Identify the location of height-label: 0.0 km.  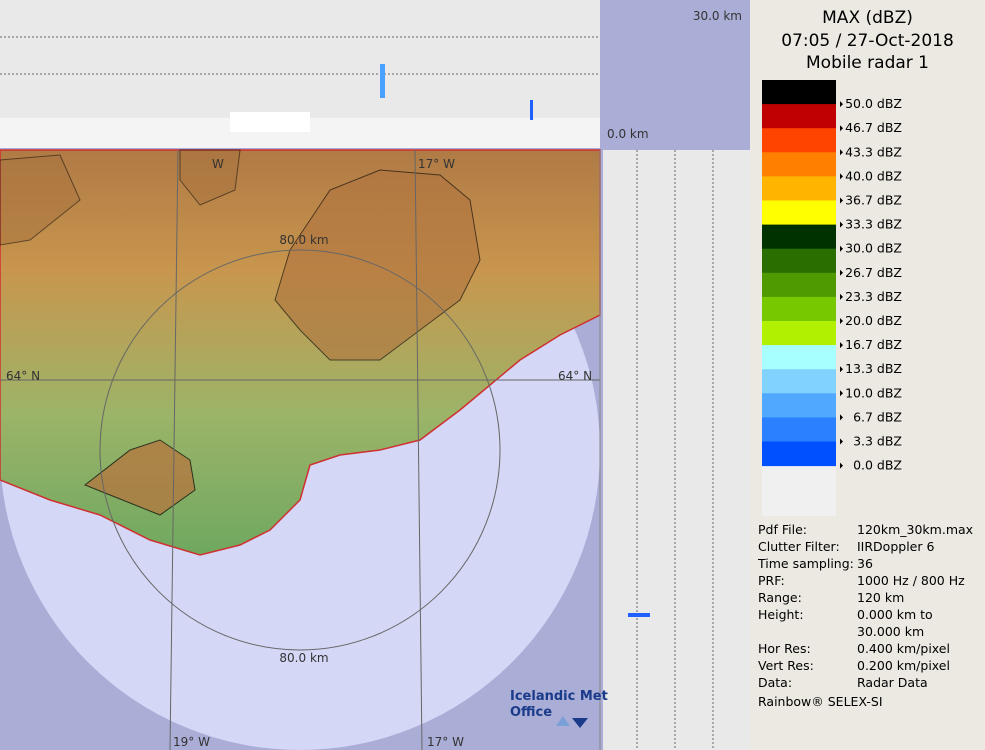
(628, 134).